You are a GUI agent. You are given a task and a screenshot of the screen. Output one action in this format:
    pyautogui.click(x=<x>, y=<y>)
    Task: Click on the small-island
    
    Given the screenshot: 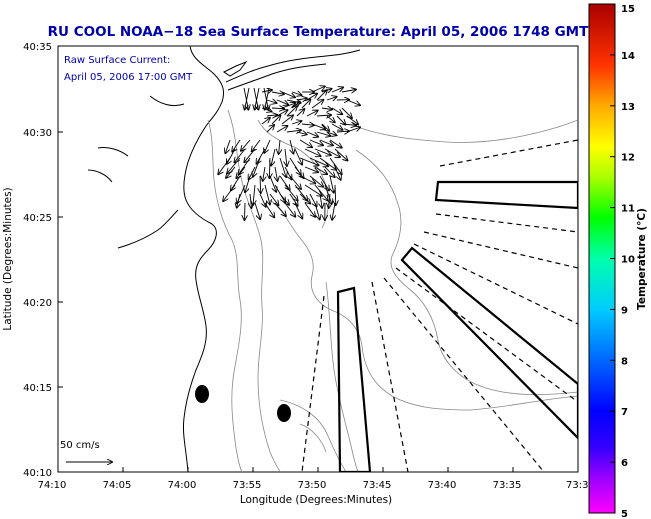 What is the action you would take?
    pyautogui.click(x=235, y=68)
    